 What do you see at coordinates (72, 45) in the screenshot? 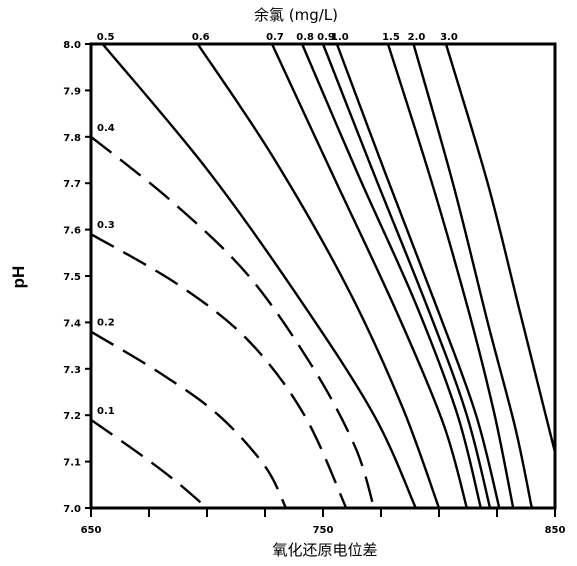
I see `y-tick-label: 8.0` at bounding box center [72, 45].